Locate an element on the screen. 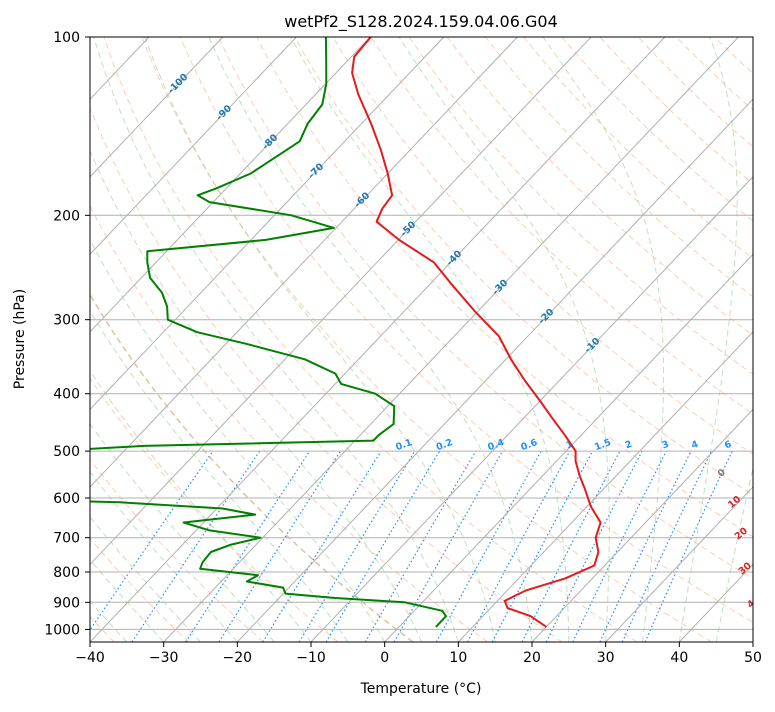  y-tick-label: 900 is located at coordinates (66, 603).